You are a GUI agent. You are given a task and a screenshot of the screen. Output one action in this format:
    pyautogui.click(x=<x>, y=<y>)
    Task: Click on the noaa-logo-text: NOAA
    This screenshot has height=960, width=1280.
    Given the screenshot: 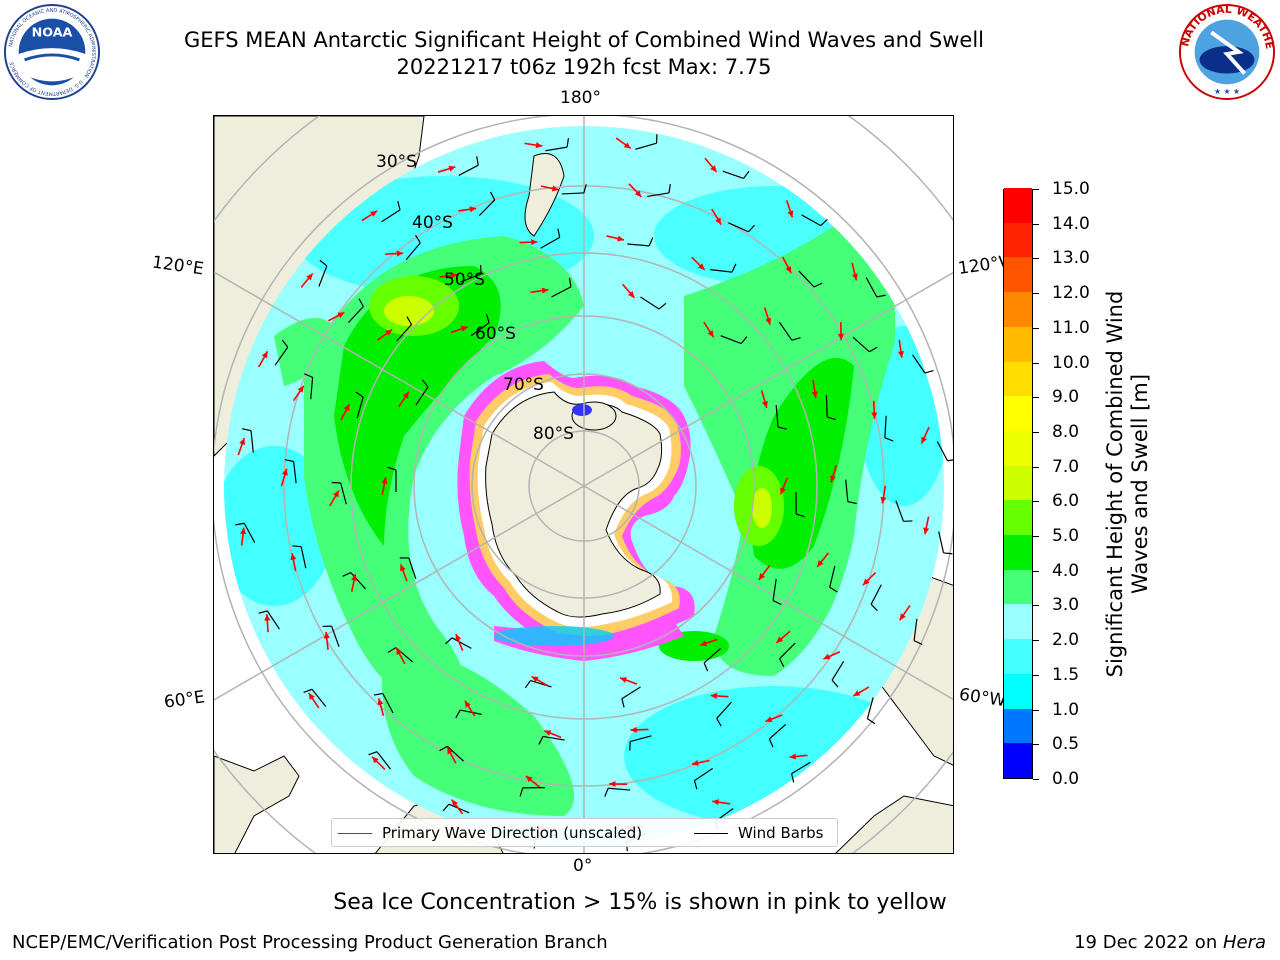 What is the action you would take?
    pyautogui.click(x=52, y=32)
    